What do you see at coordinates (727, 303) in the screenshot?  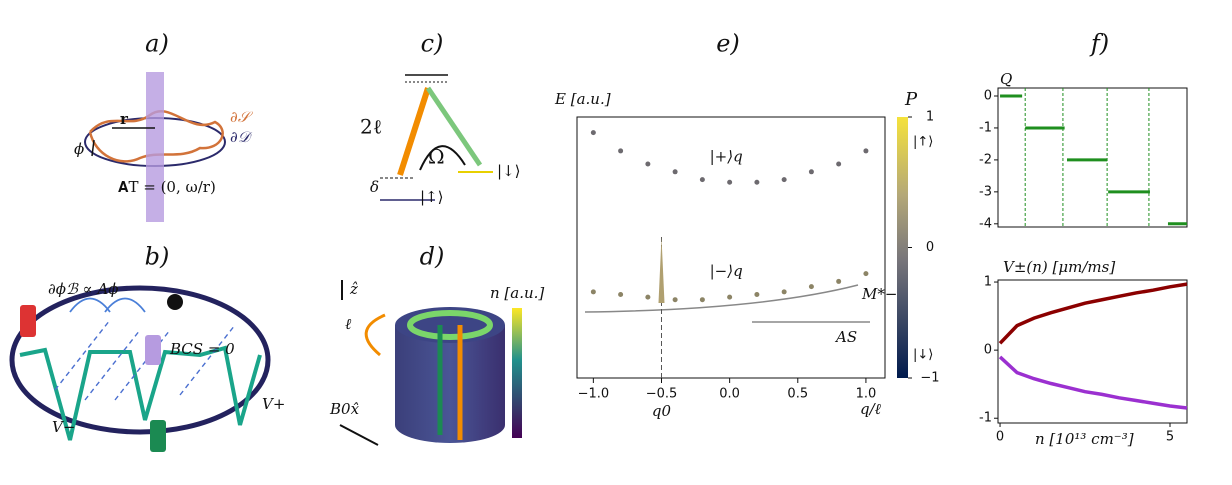 I see `guide-lines` at bounding box center [727, 303].